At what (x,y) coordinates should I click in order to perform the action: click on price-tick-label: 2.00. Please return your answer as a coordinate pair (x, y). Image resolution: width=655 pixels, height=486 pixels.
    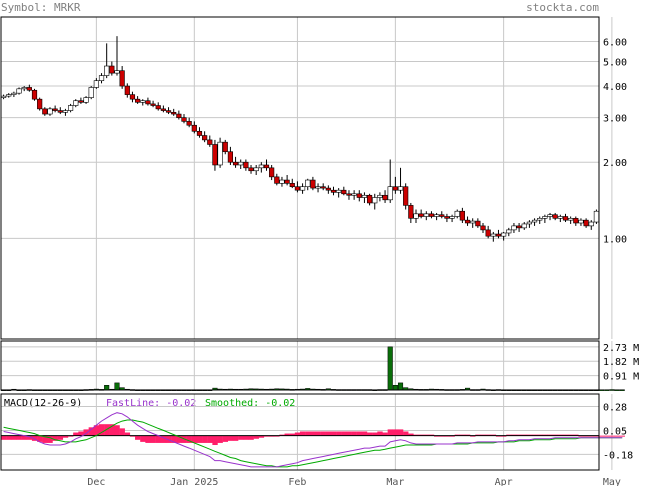
    Looking at the image, I should click on (615, 163).